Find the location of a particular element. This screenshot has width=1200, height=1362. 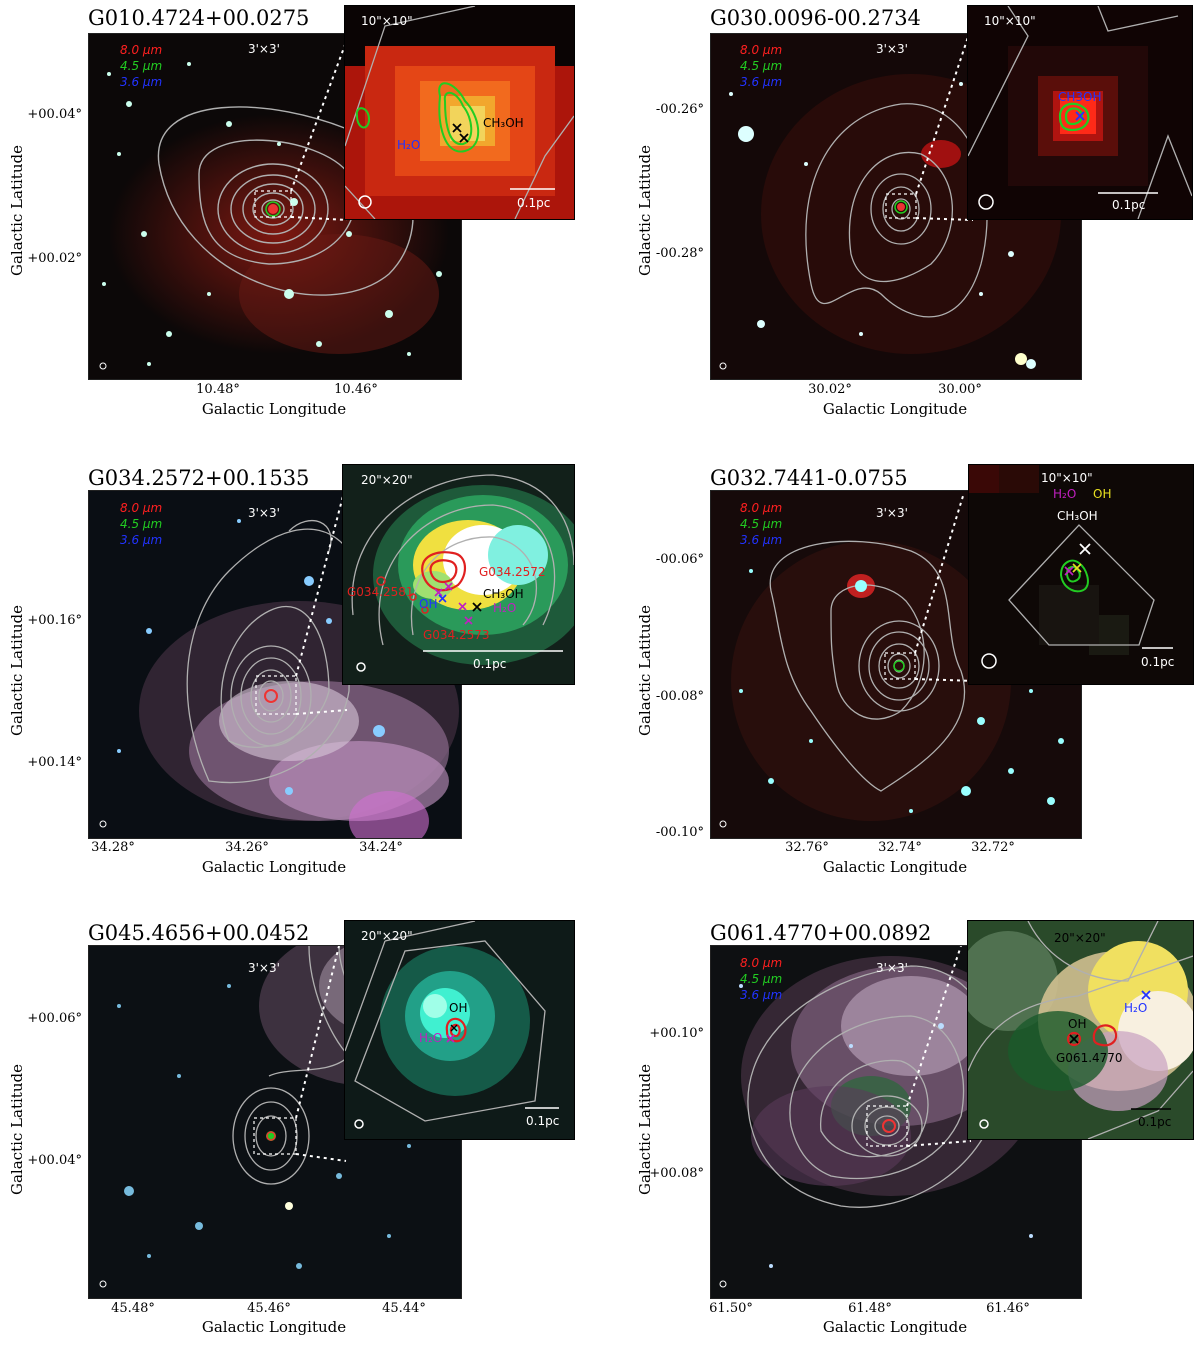

ytick: +00.06° is located at coordinates (54, 1018).